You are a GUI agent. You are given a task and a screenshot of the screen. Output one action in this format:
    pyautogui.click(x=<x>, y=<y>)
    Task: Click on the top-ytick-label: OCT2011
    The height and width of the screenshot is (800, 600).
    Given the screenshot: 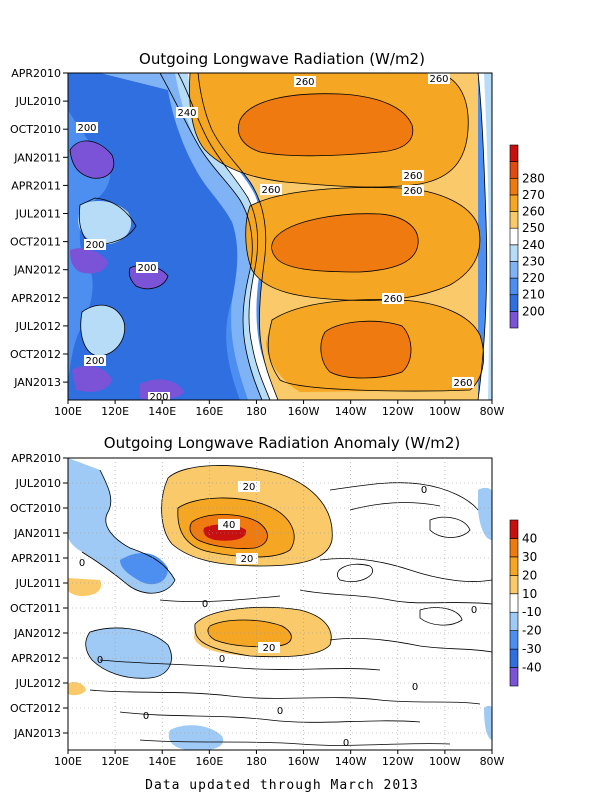 What is the action you would take?
    pyautogui.click(x=35, y=242)
    